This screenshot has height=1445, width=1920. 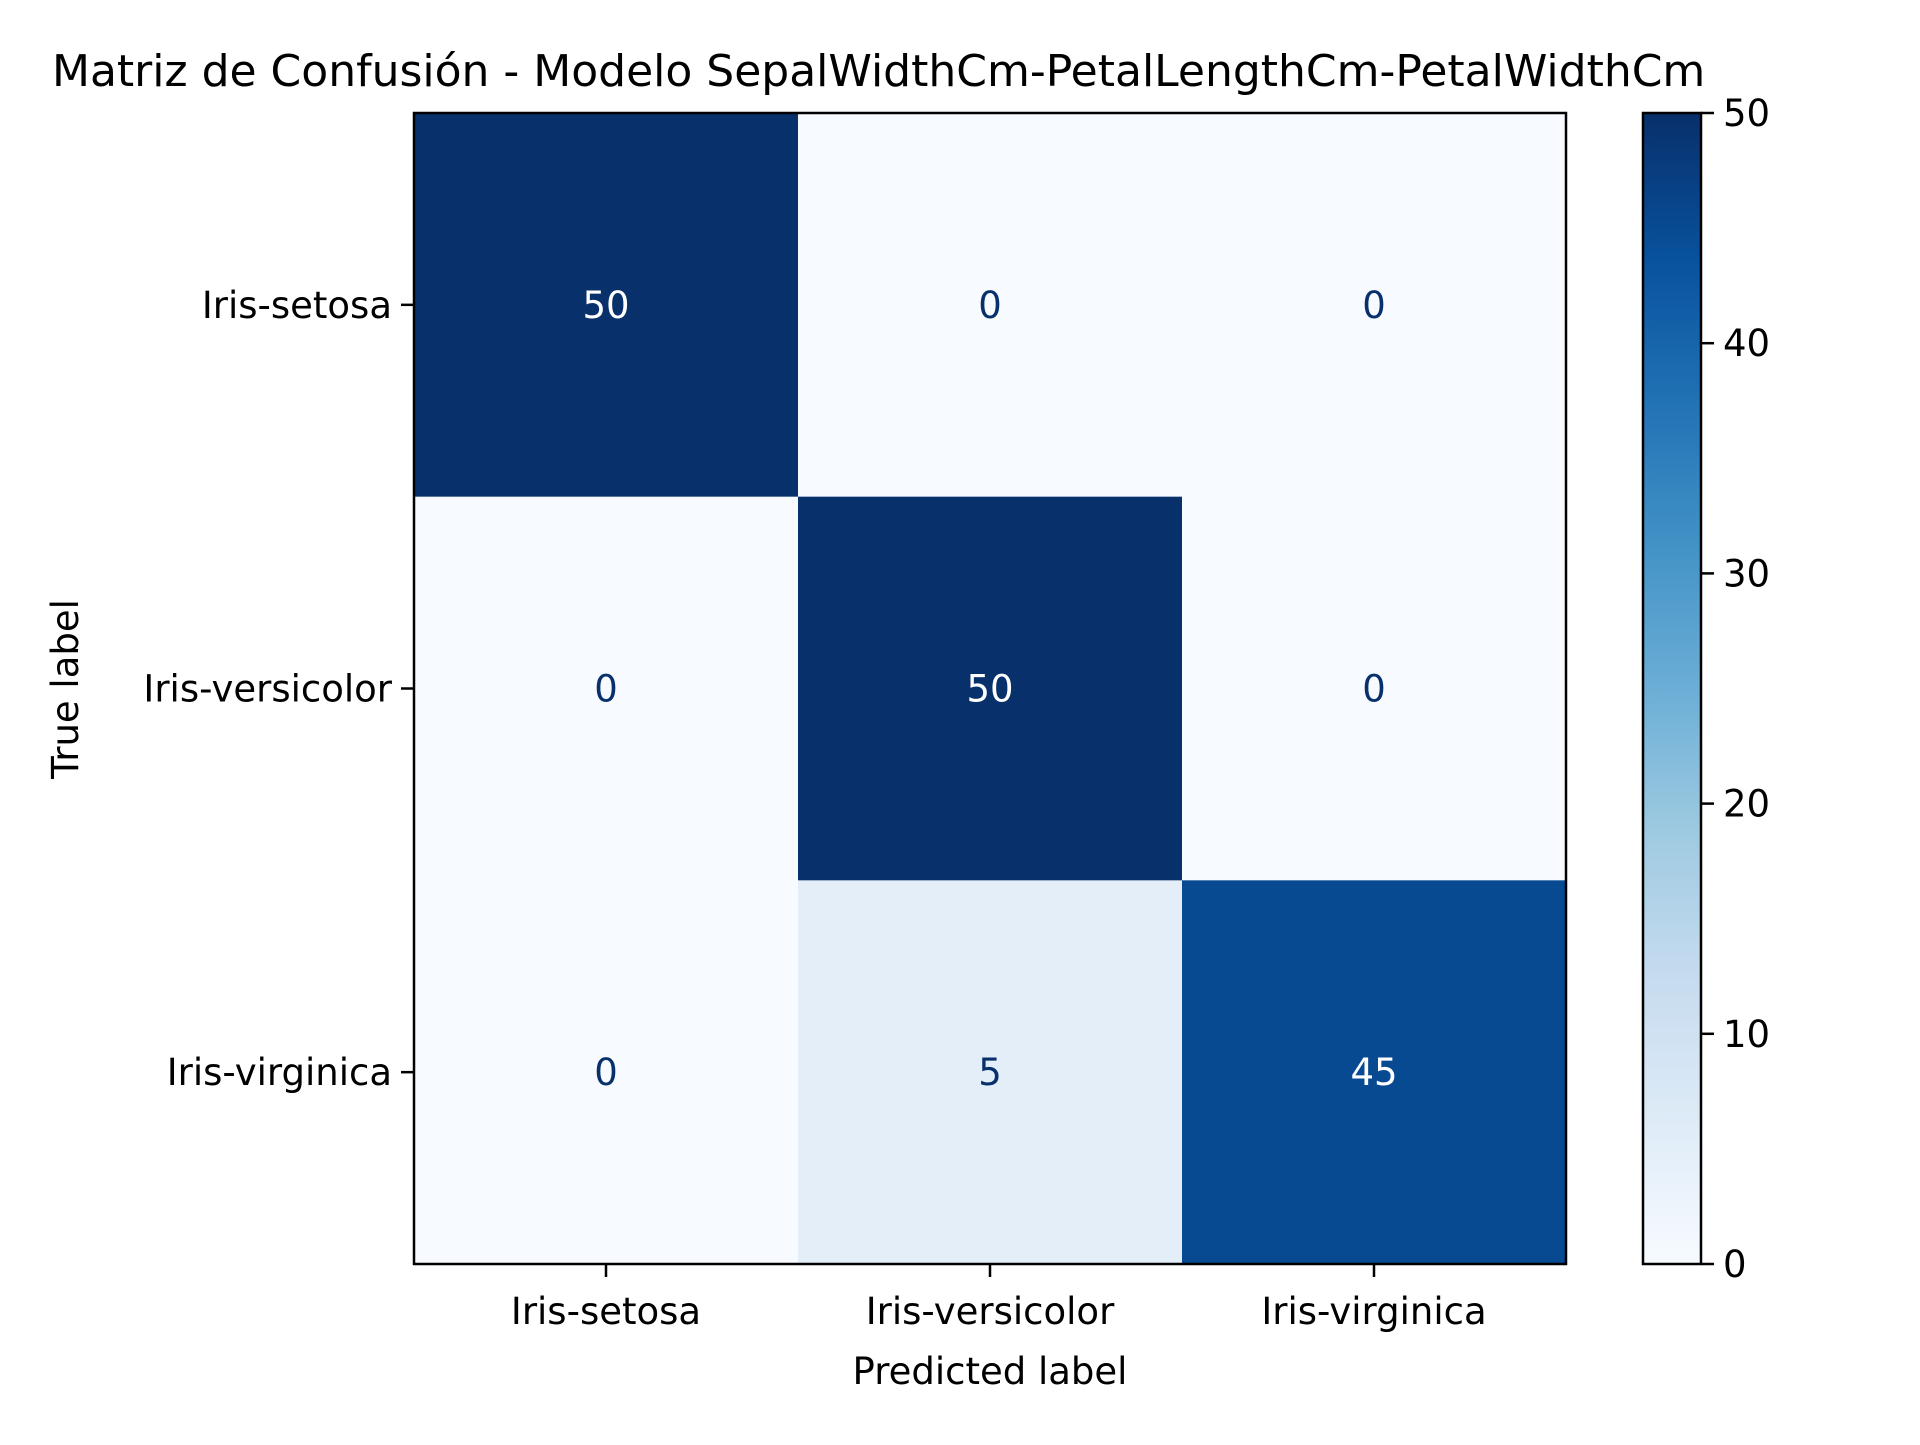 I want to click on y-tick-label: Iris-setosa, so click(x=297, y=305).